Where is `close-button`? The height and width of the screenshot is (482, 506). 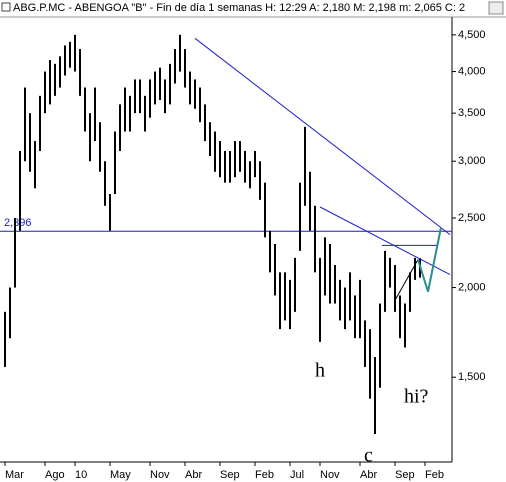
close-button is located at coordinates (496, 8).